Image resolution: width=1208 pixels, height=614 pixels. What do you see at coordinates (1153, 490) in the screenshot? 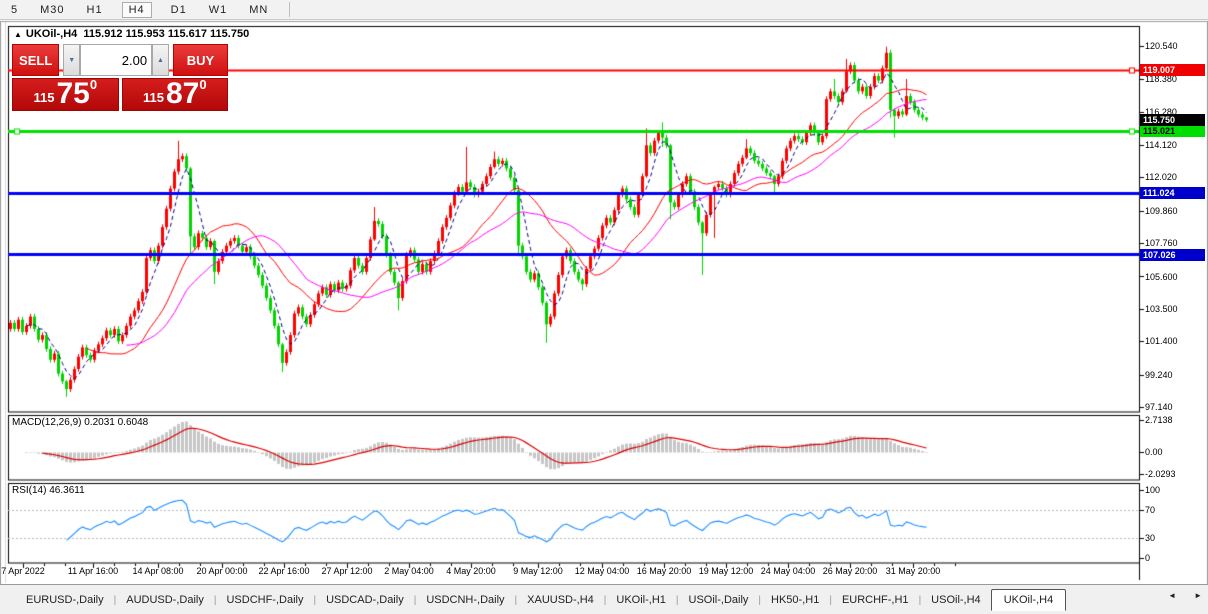
I see `rsi-axis-label: 100` at bounding box center [1153, 490].